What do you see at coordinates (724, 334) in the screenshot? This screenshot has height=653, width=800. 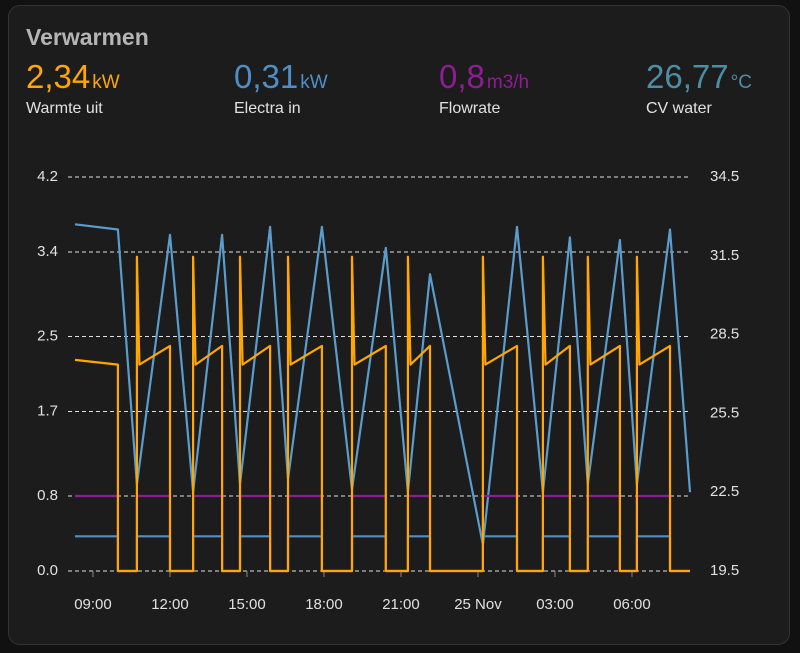 I see `y2-tick-label: 28.5` at bounding box center [724, 334].